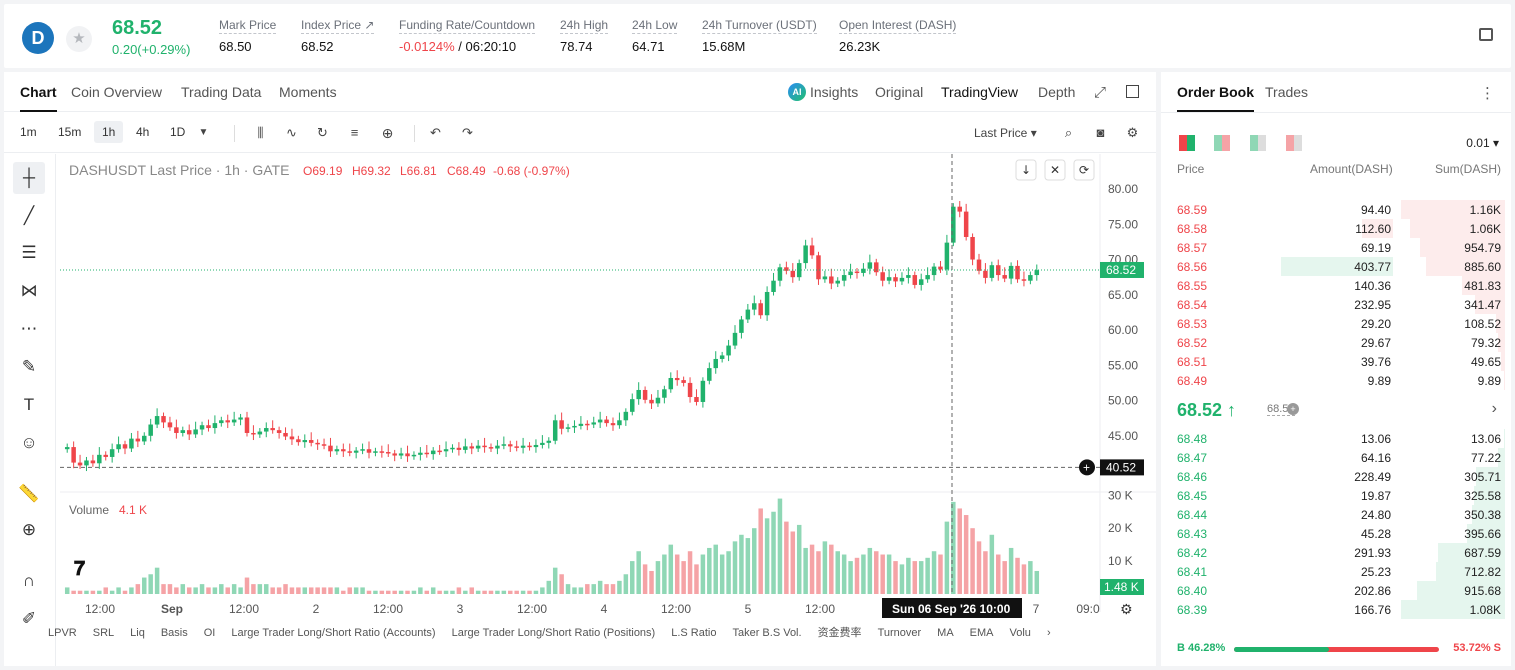  Describe the element at coordinates (29, 328) in the screenshot. I see `fib-icon: ⋯` at that location.